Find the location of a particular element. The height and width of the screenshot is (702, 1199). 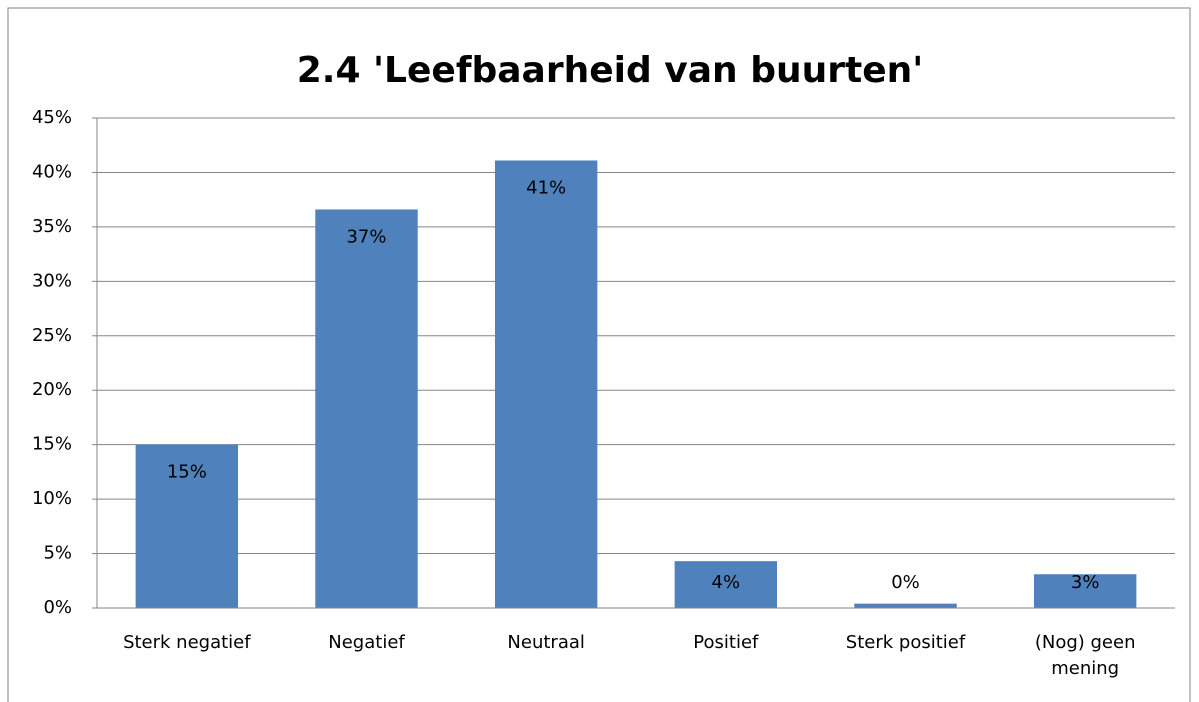

y-tick-label: 25% is located at coordinates (52, 335).